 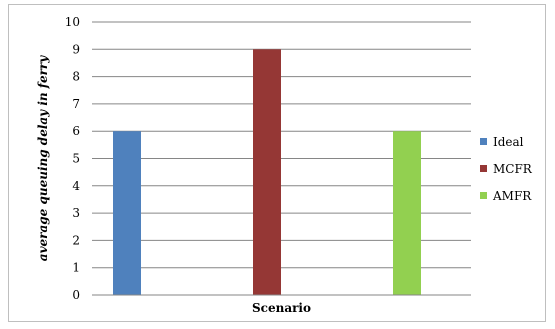 I want to click on y-tick-label-9: 9, so click(x=76, y=49).